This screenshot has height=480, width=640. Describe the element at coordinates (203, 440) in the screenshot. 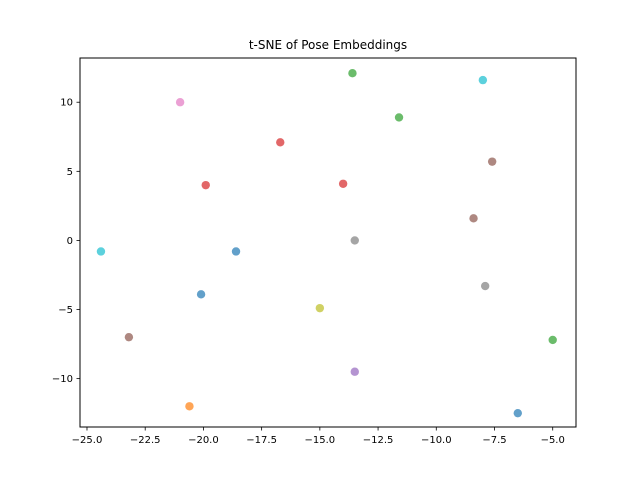

I see `x-tick-label: −20.0` at that location.